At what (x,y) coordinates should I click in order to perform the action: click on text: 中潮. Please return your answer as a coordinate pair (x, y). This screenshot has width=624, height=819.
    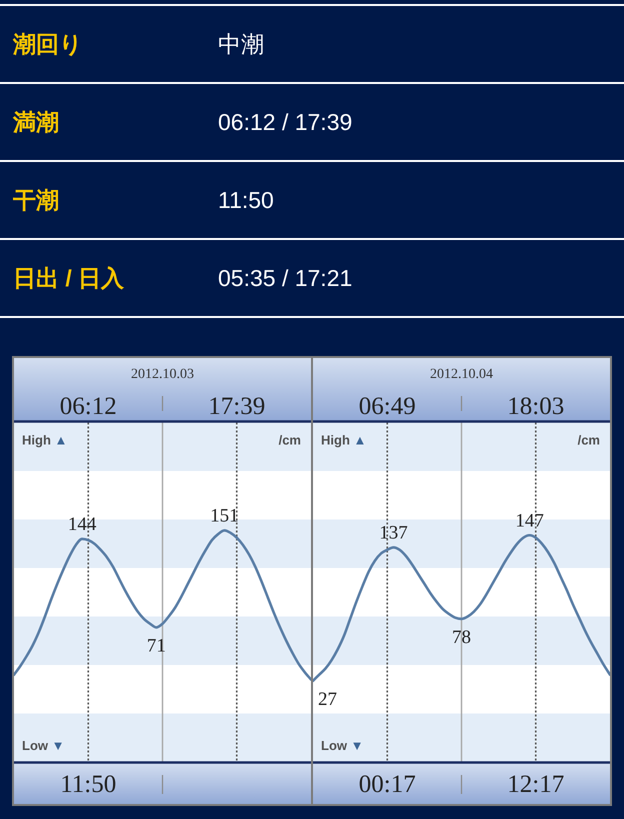
    Looking at the image, I should click on (241, 44).